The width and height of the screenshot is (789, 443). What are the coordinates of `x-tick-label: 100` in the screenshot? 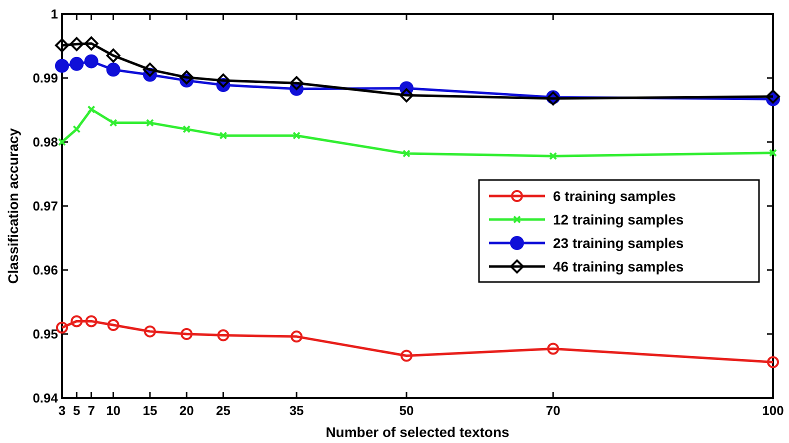 It's located at (773, 410).